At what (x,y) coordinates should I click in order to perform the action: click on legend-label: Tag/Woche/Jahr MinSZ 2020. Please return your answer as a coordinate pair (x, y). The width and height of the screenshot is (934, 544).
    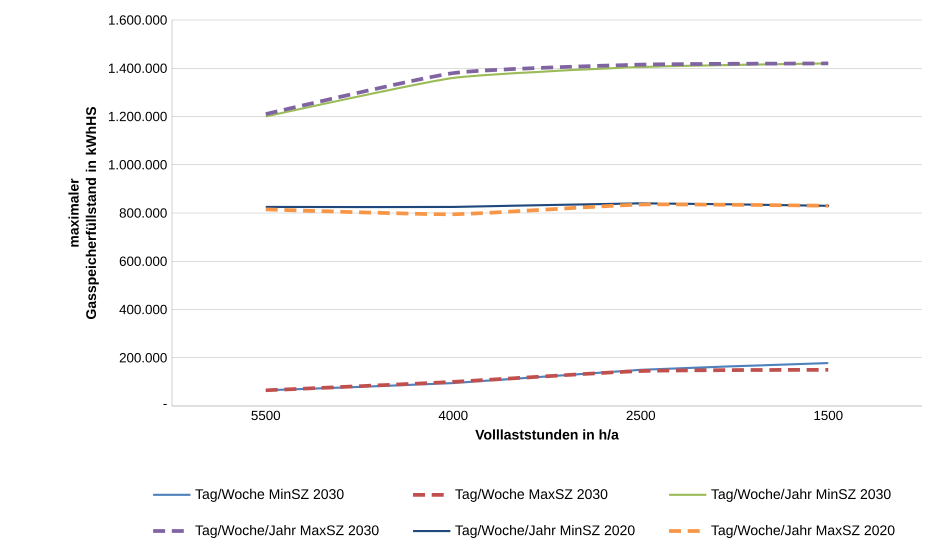
    Looking at the image, I should click on (545, 531).